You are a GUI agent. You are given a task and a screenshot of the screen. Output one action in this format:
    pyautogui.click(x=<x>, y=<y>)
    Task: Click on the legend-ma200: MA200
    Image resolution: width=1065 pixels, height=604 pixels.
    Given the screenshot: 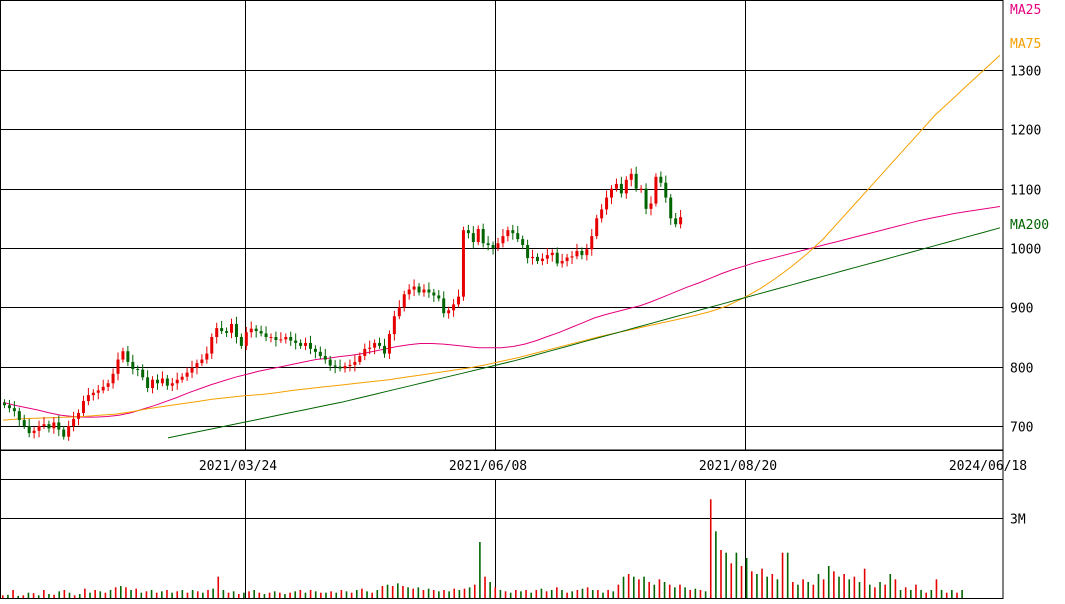 What is the action you would take?
    pyautogui.click(x=1029, y=225)
    